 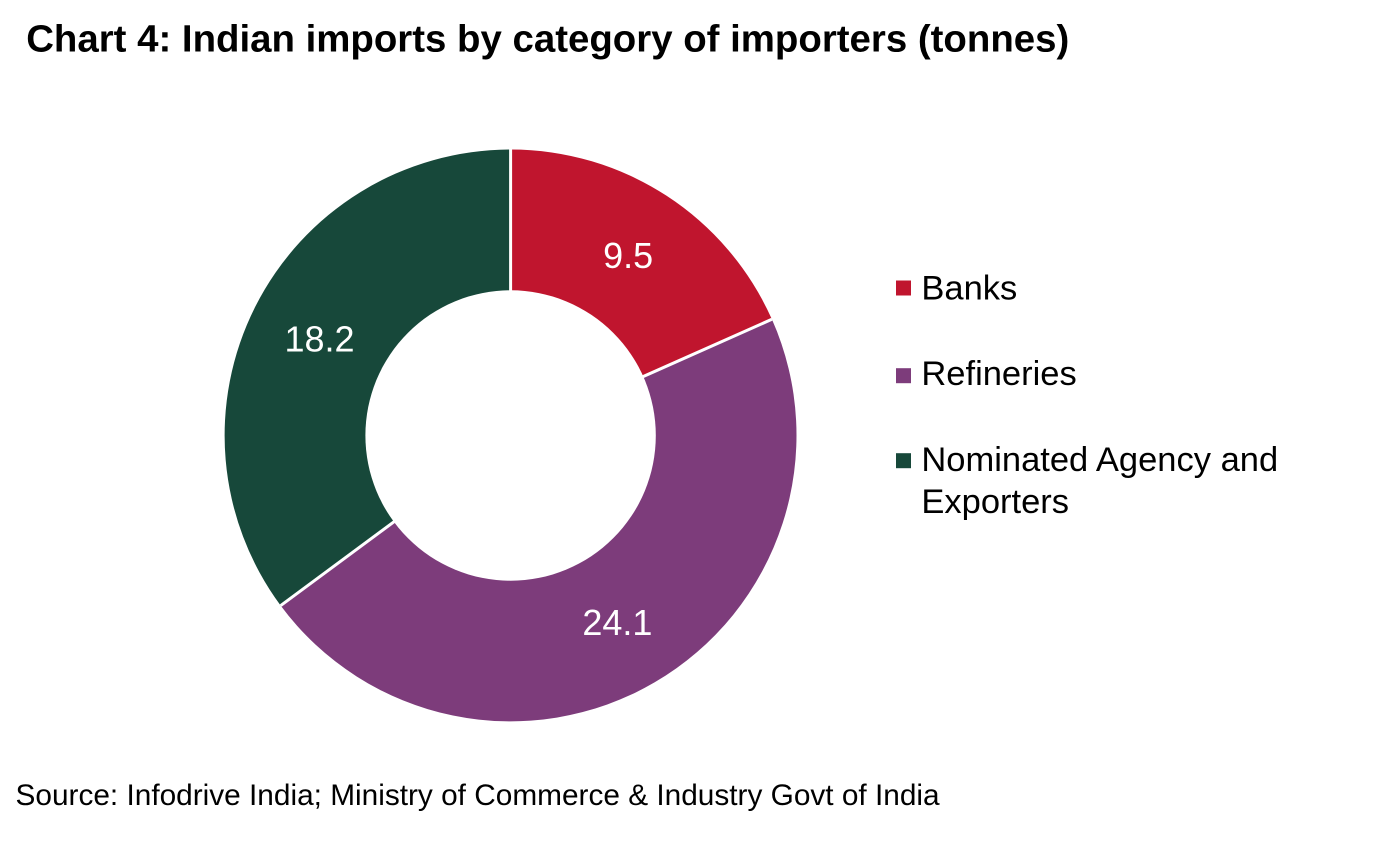 I want to click on svg-text: 18.2, so click(x=319, y=339).